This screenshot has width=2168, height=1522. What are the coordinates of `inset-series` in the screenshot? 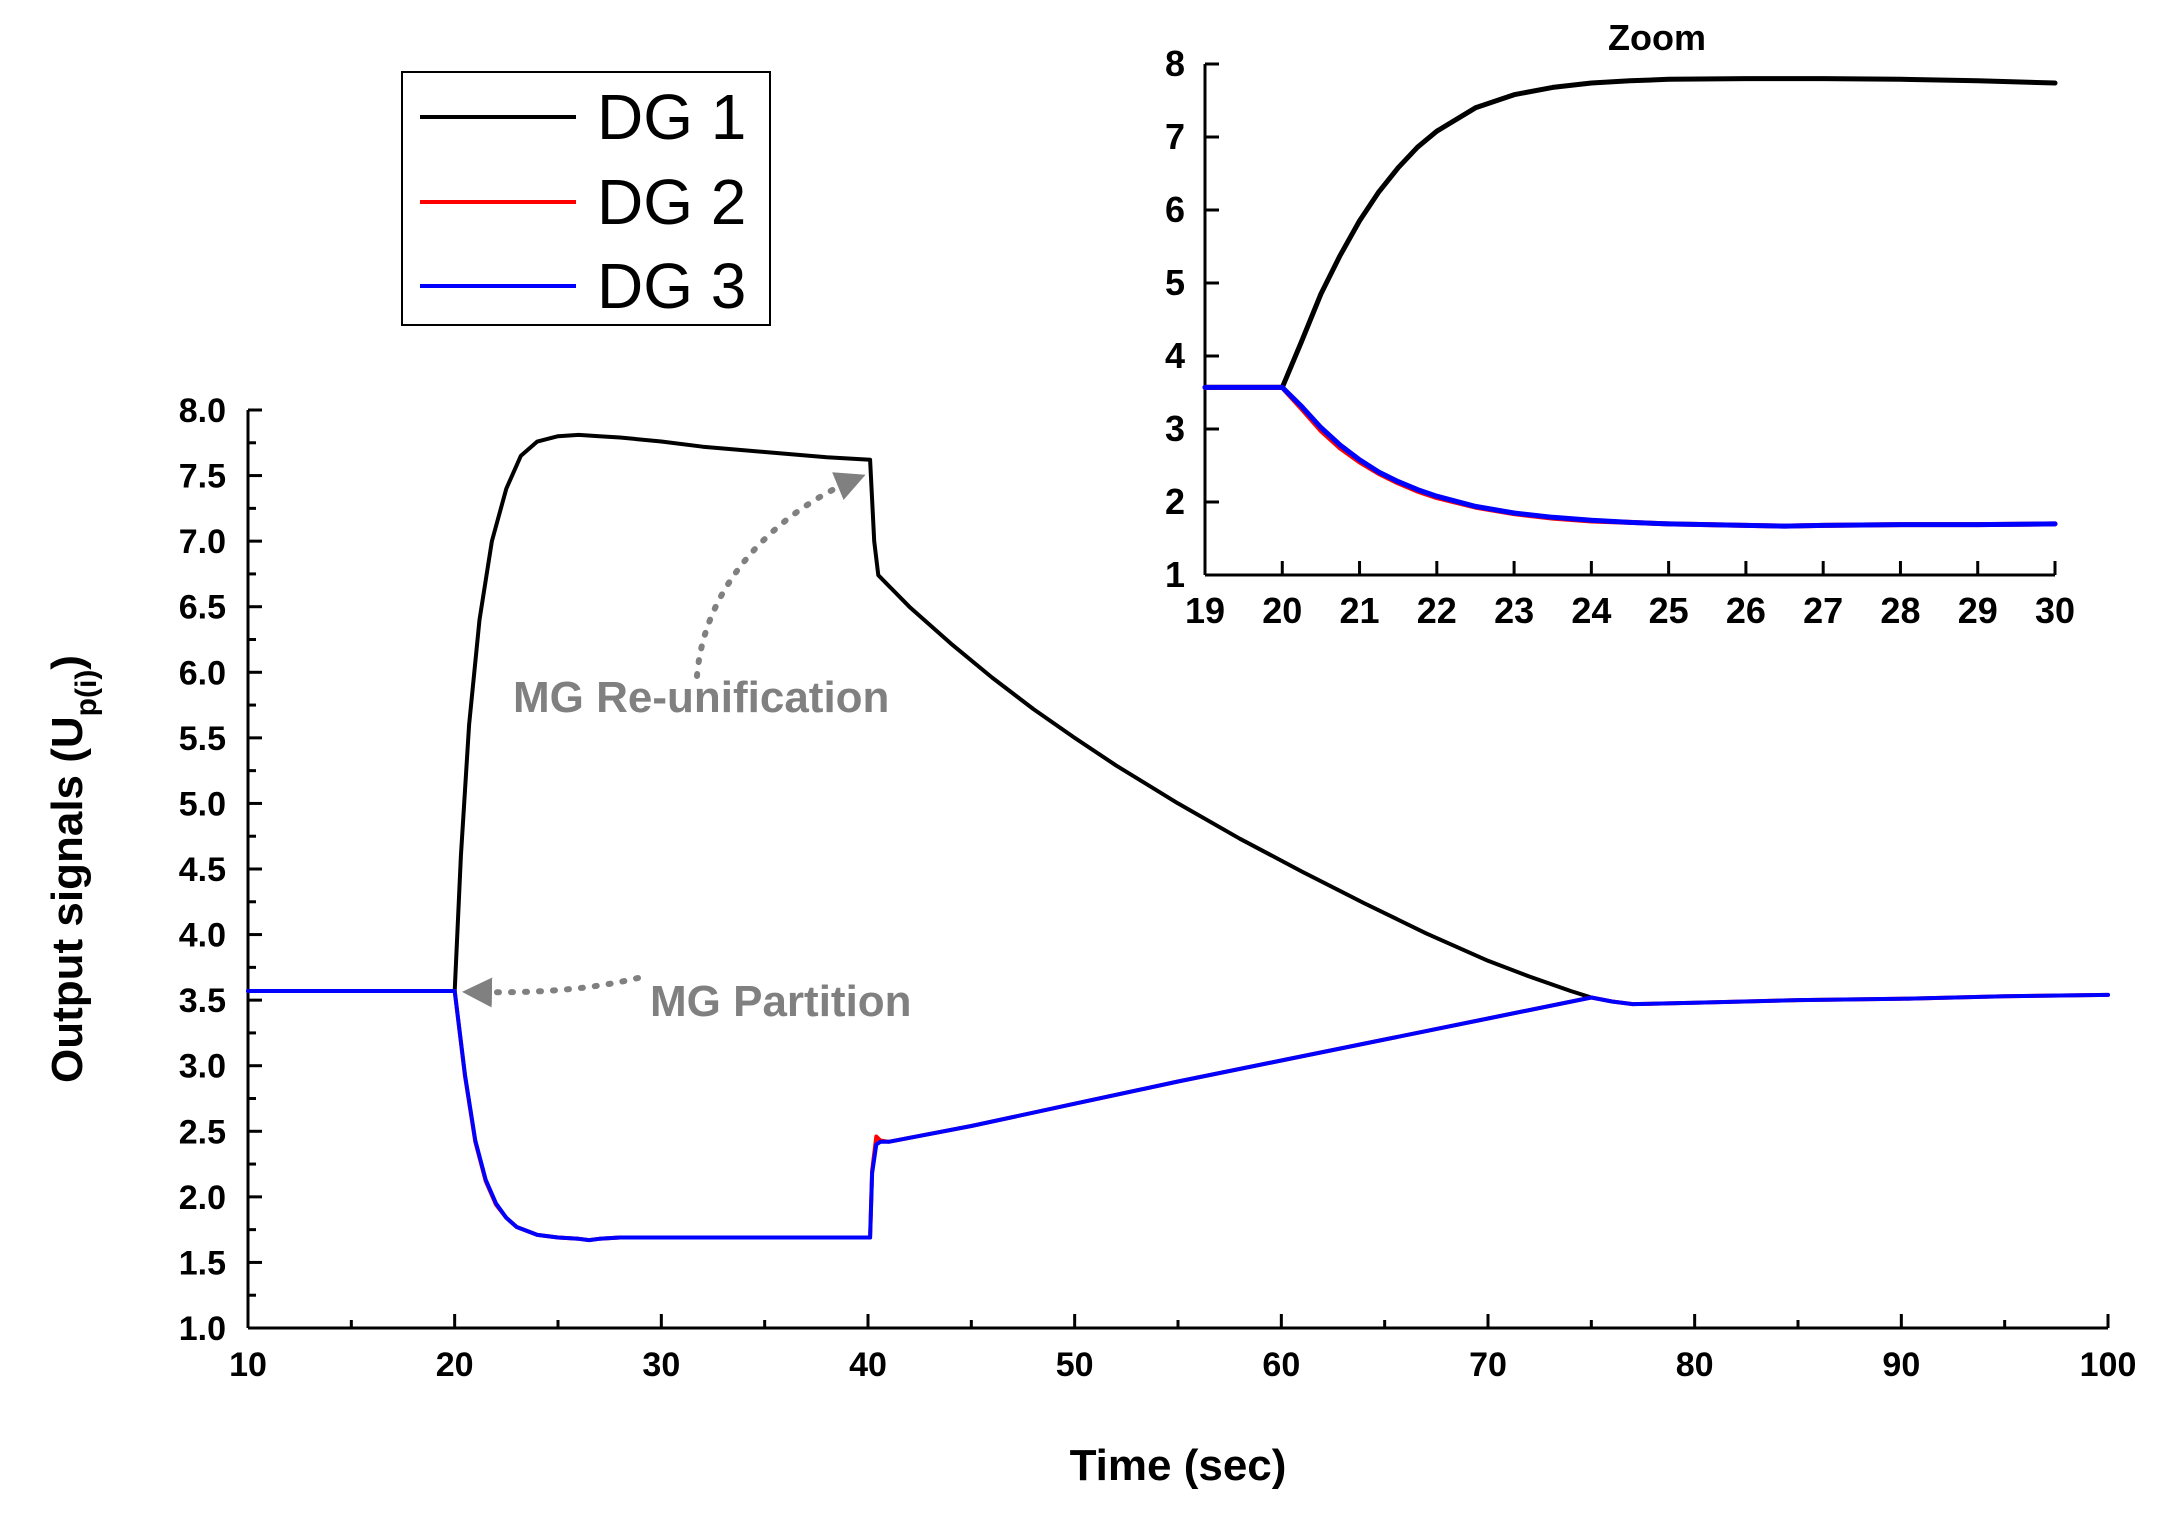 It's located at (1630, 302).